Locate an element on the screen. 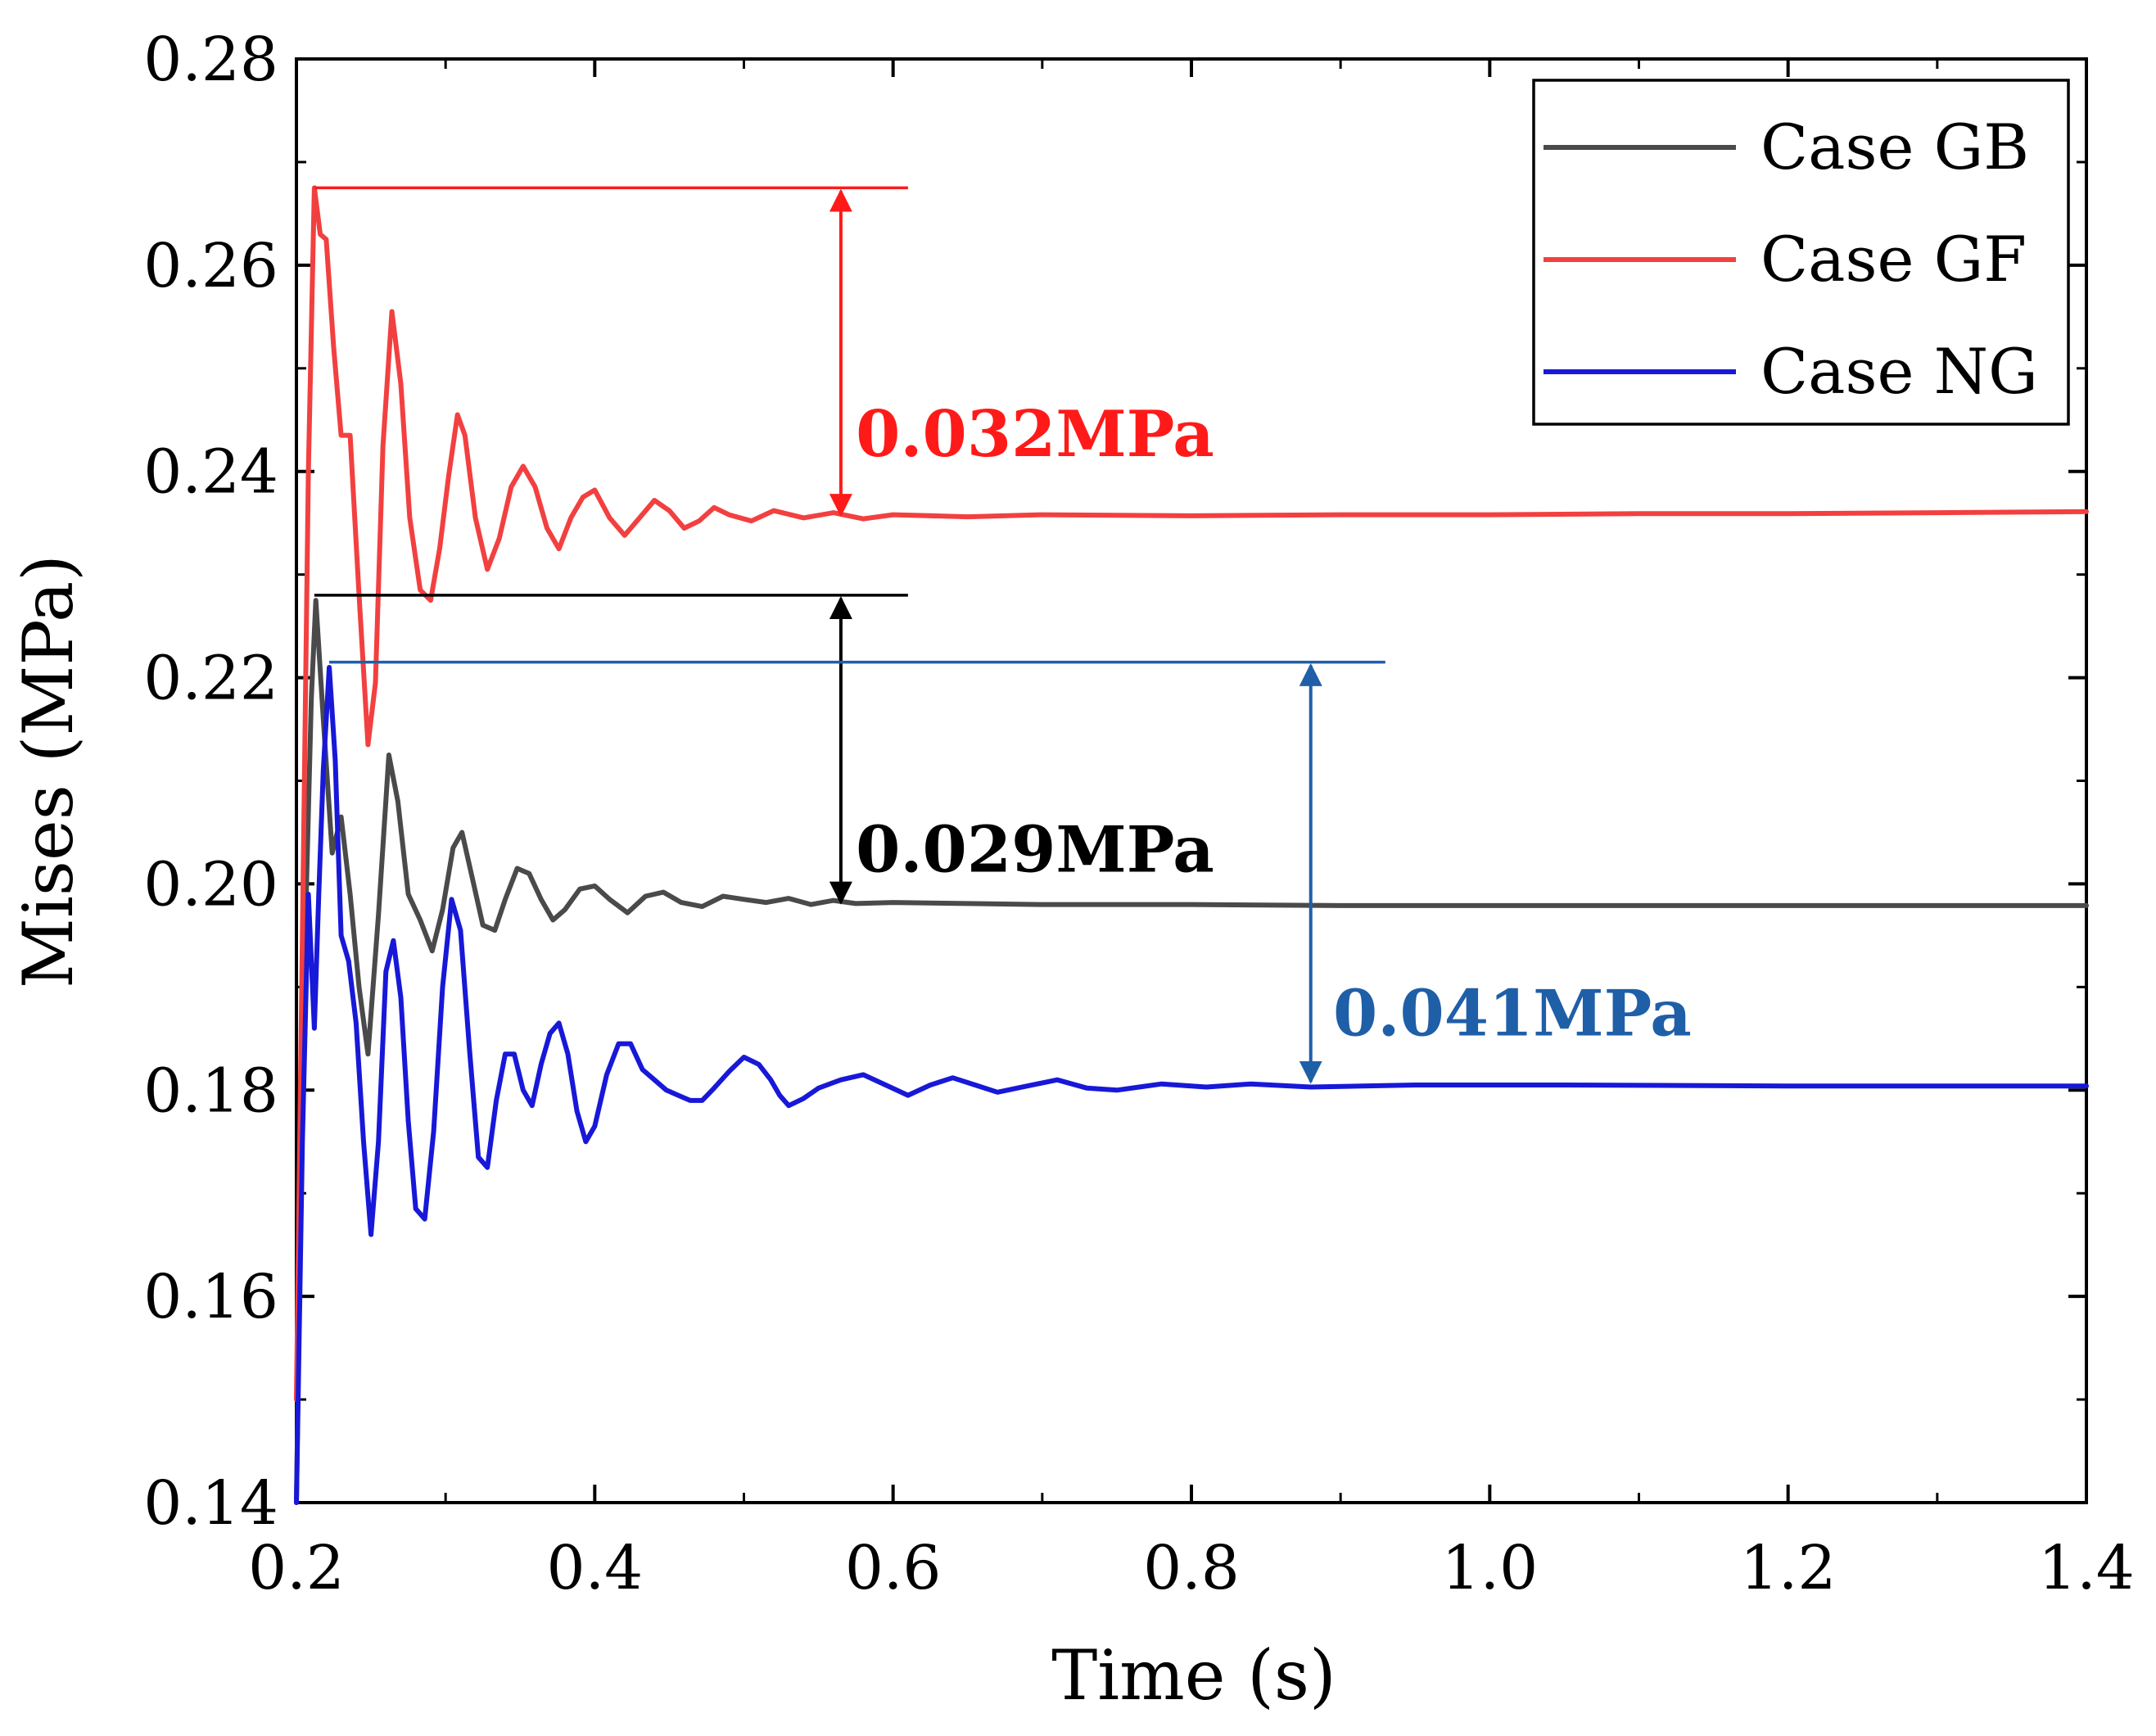  x-tick-label: 0.6 is located at coordinates (894, 1568).